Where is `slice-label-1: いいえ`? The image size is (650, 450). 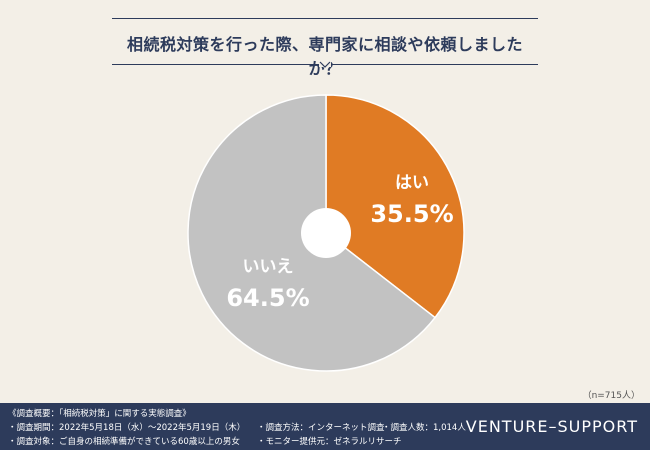 slice-label-1: いいえ is located at coordinates (268, 267).